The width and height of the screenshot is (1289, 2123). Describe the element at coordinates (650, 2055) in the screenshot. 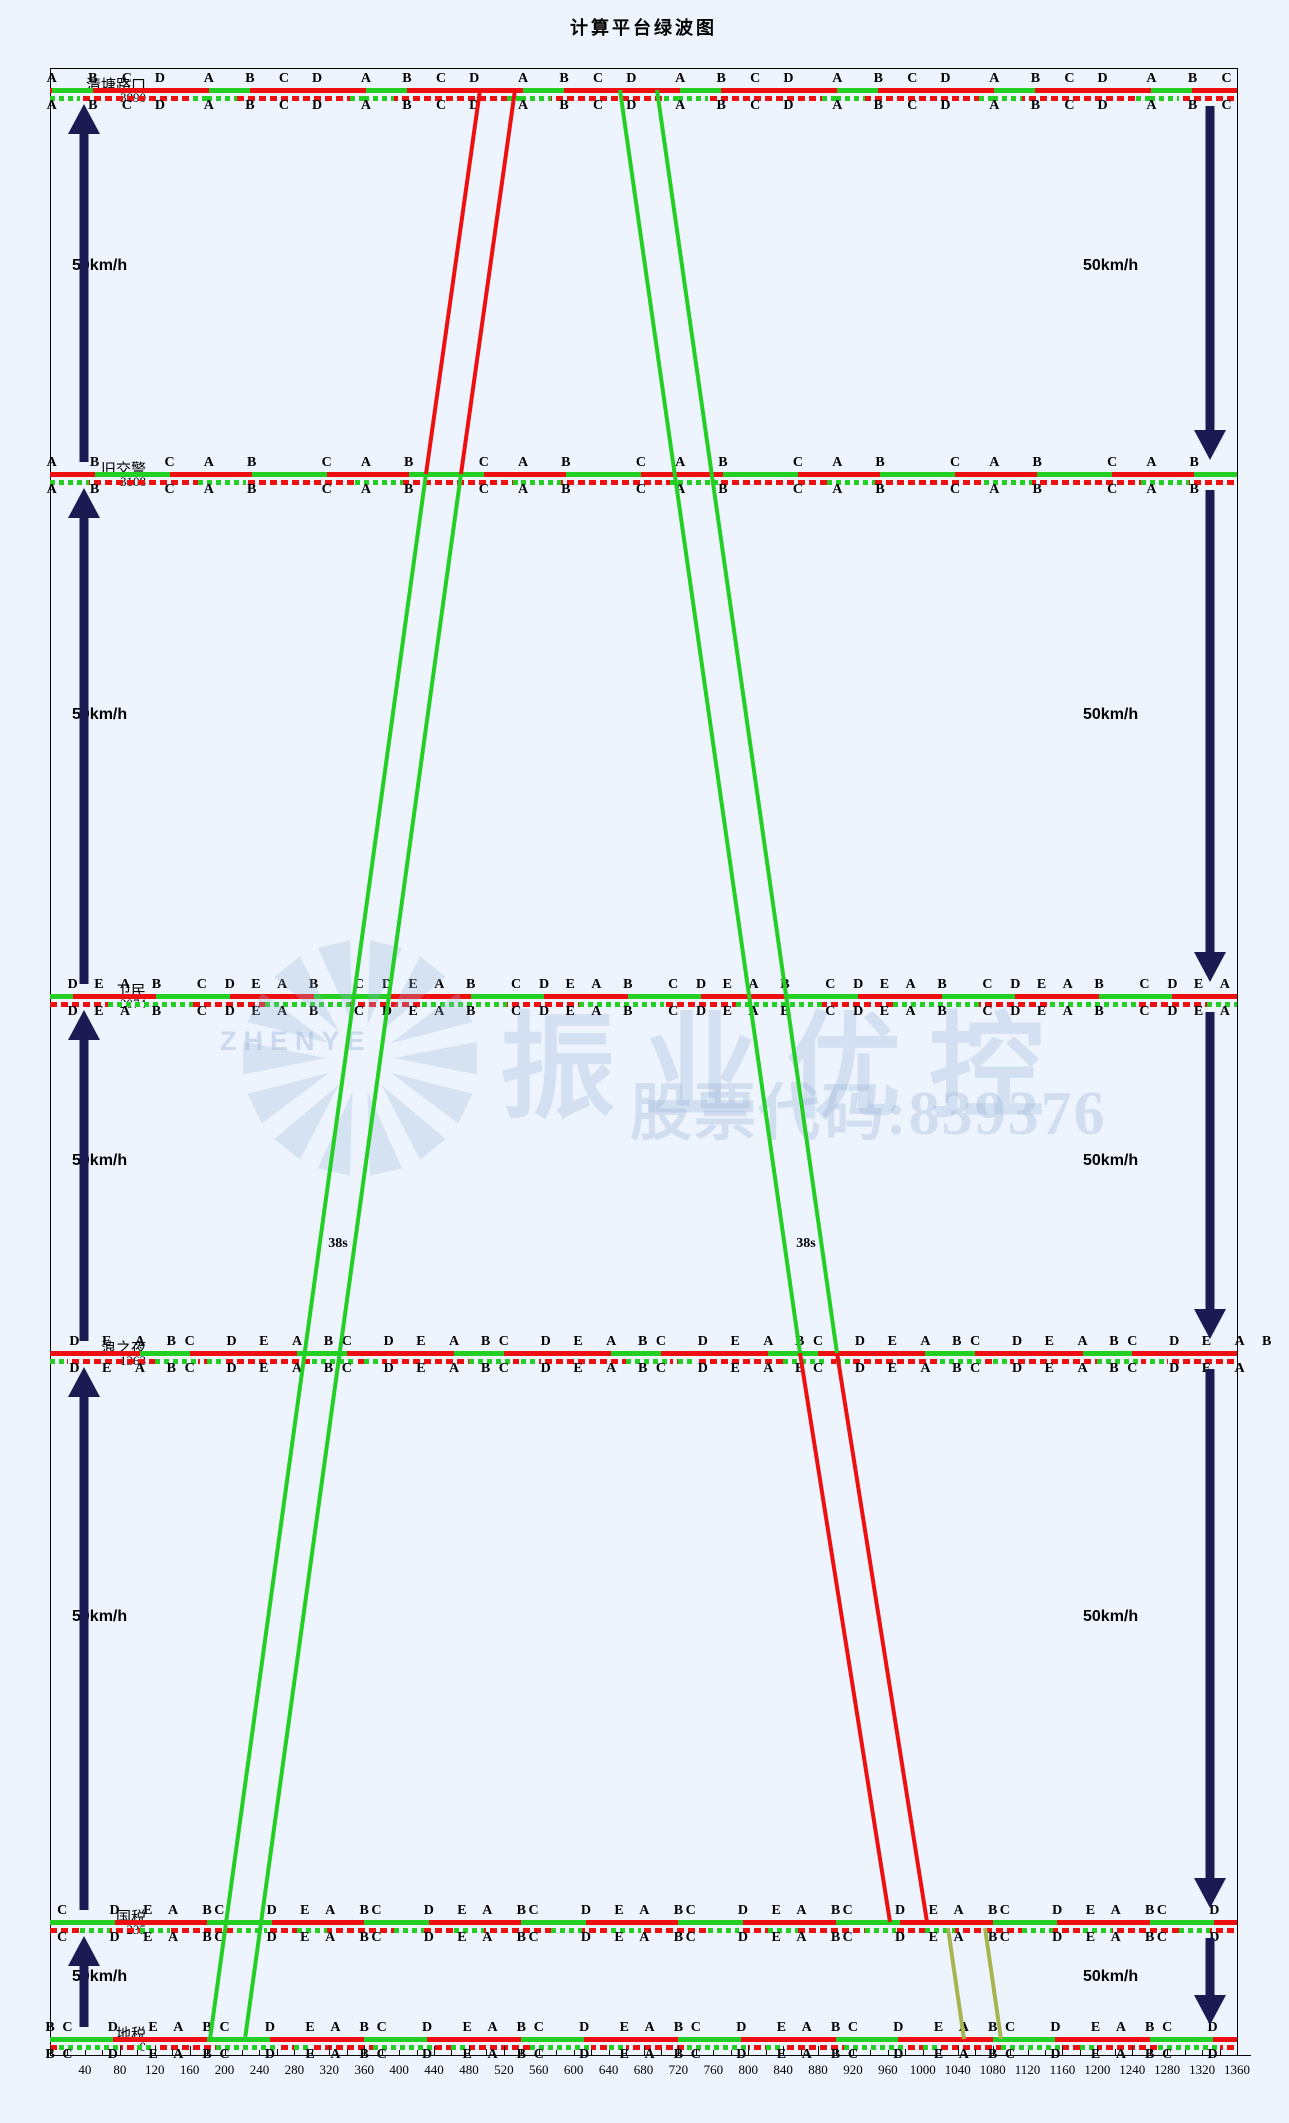

I see `x-axis-line` at that location.